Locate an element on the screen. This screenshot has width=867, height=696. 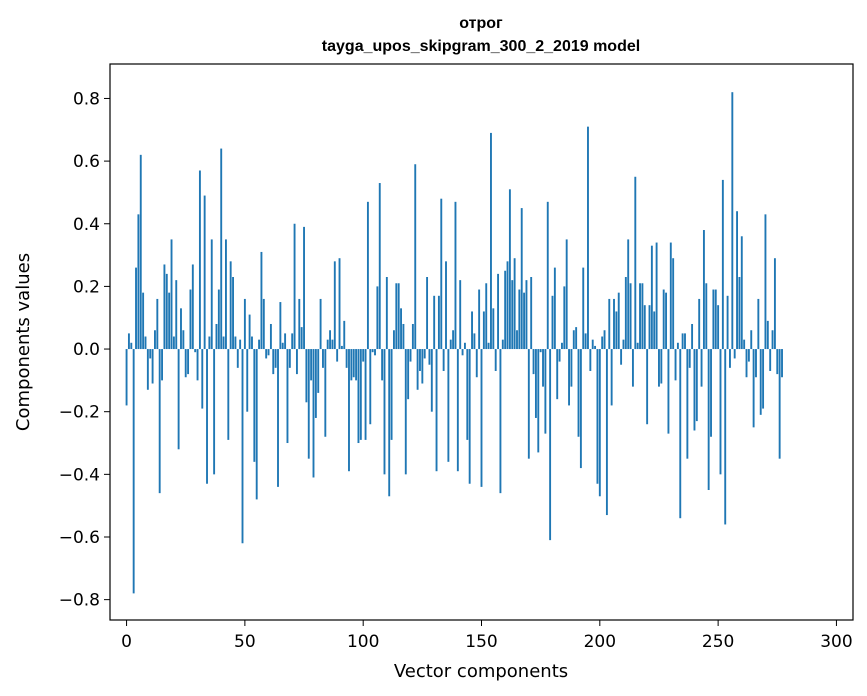
y-tick-label: −0.2 is located at coordinates (79, 413).